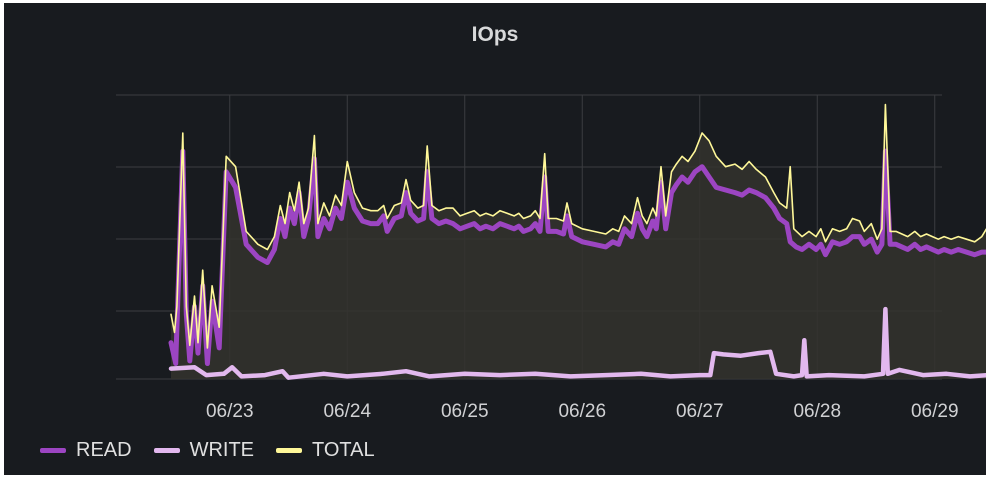 The height and width of the screenshot is (480, 990). What do you see at coordinates (289, 450) in the screenshot?
I see `legend-swatch-total` at bounding box center [289, 450].